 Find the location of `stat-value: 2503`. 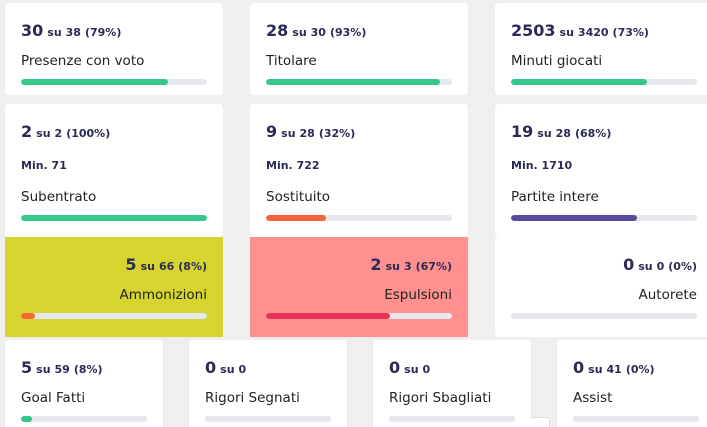

stat-value: 2503 is located at coordinates (533, 30).